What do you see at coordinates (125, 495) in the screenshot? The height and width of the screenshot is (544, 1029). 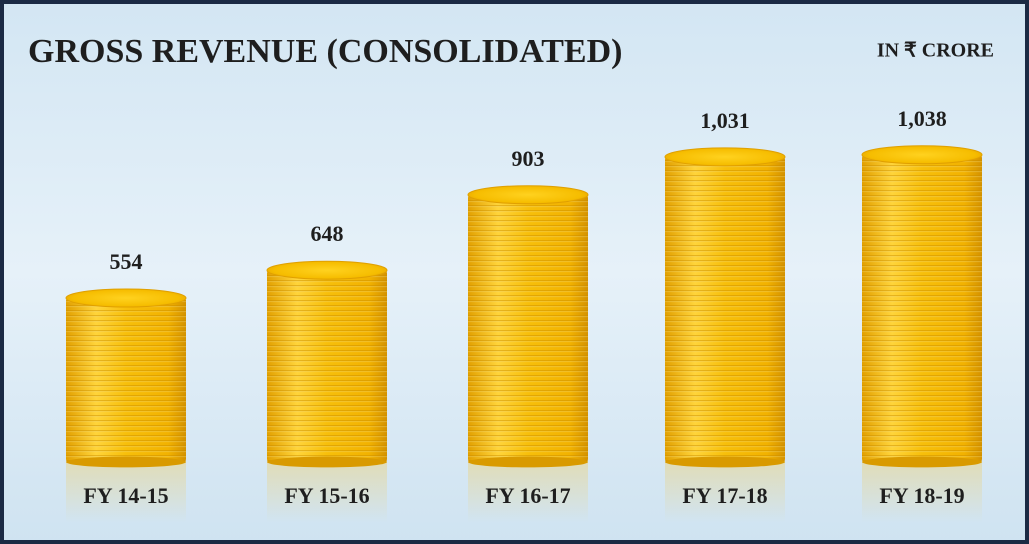 I see `x-tick-label: FY 14-15` at bounding box center [125, 495].